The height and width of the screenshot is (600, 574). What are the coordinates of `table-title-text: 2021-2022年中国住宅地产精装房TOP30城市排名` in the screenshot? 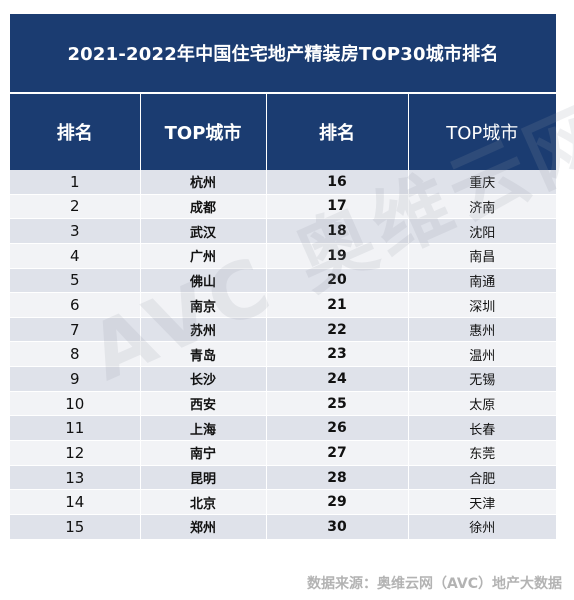 It's located at (283, 54).